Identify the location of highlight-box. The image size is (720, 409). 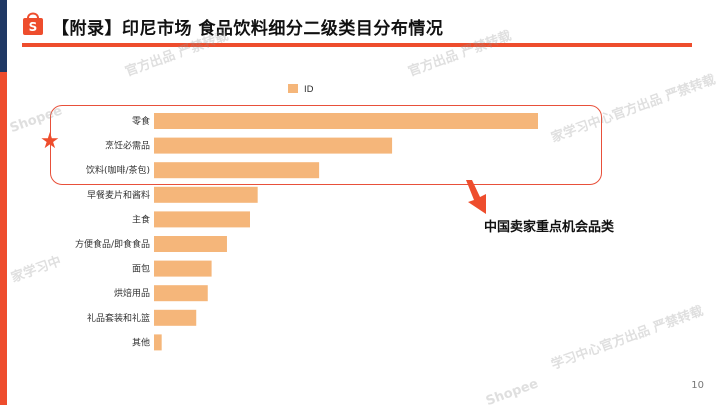
(326, 145).